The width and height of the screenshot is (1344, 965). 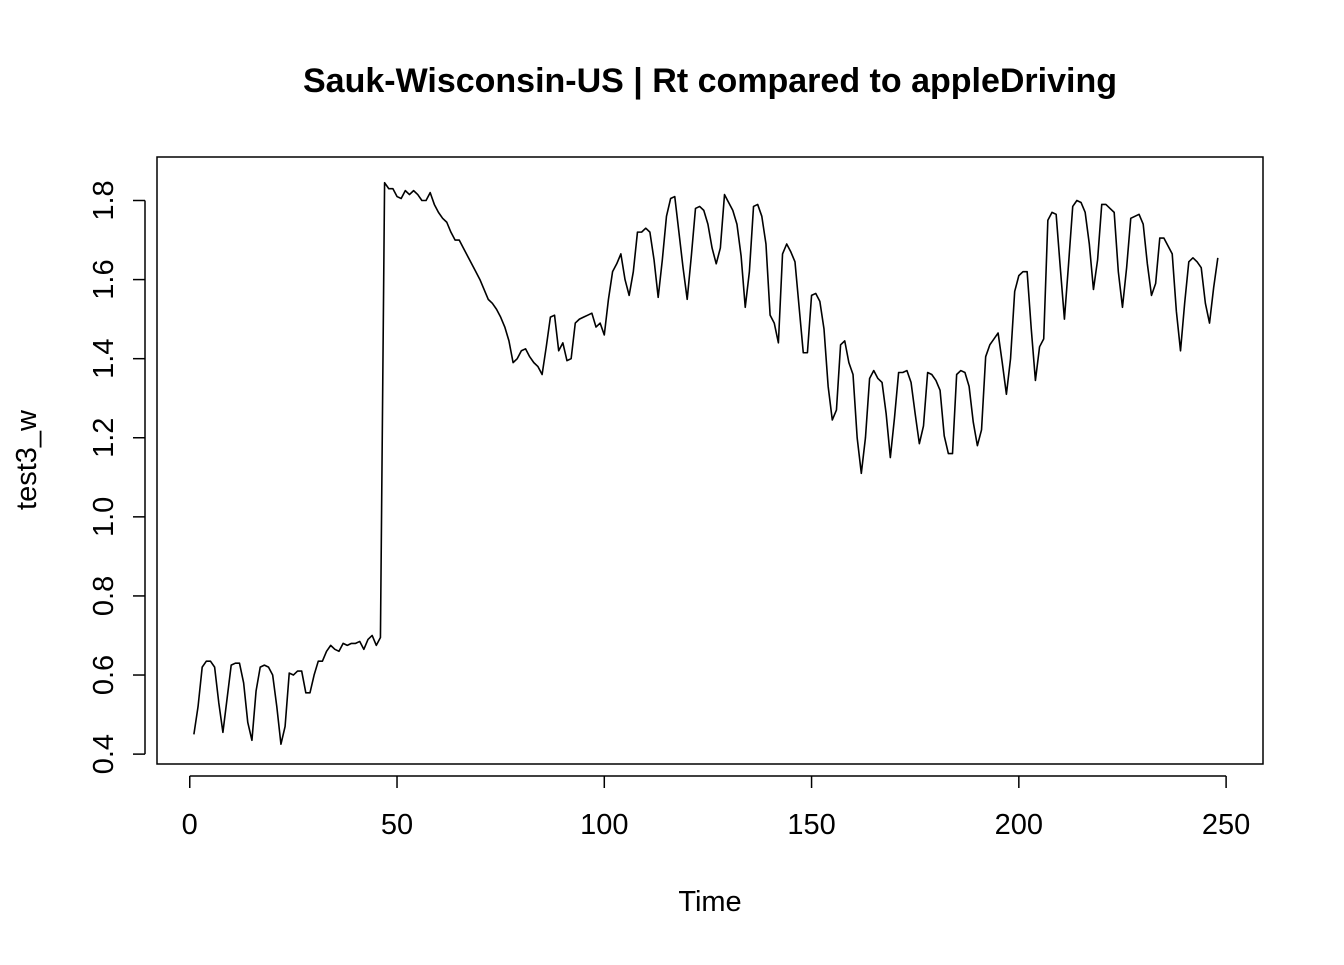 What do you see at coordinates (104, 359) in the screenshot?
I see `y-tick-label: 1.4` at bounding box center [104, 359].